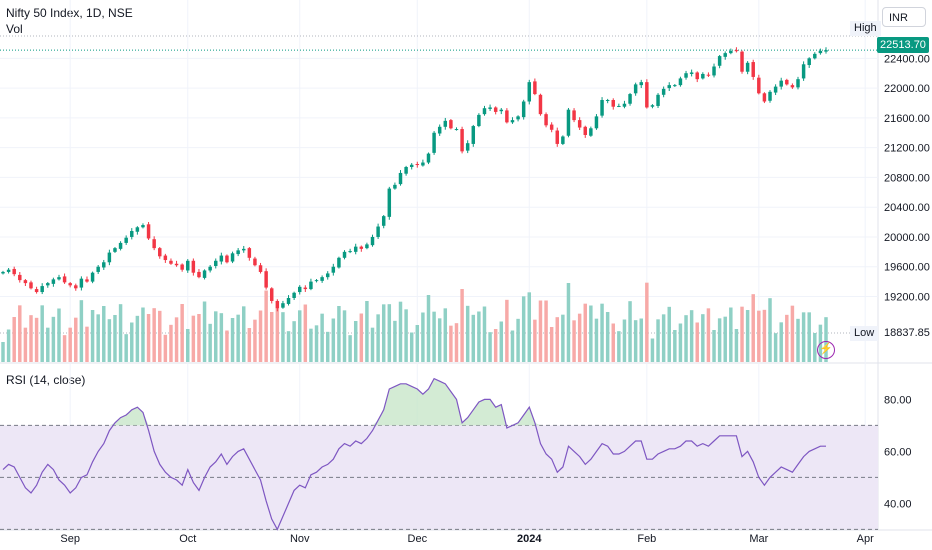 This screenshot has width=932, height=550. Describe the element at coordinates (758, 539) in the screenshot. I see `time-tick-label: Mar` at that location.